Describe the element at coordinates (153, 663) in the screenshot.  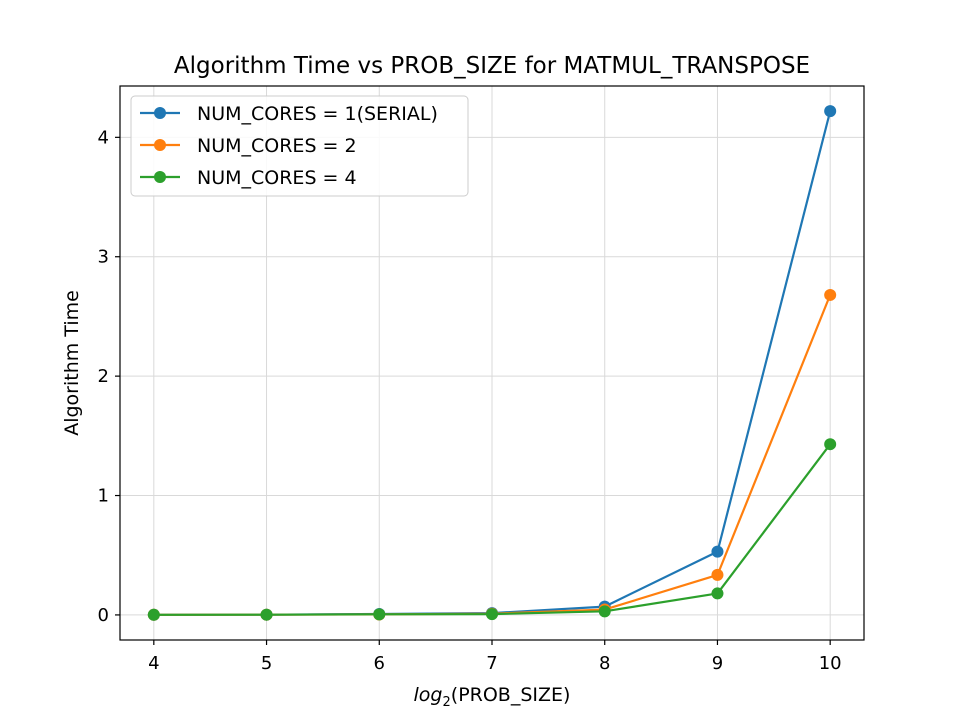
I see `x-tick-label: 4` at that location.